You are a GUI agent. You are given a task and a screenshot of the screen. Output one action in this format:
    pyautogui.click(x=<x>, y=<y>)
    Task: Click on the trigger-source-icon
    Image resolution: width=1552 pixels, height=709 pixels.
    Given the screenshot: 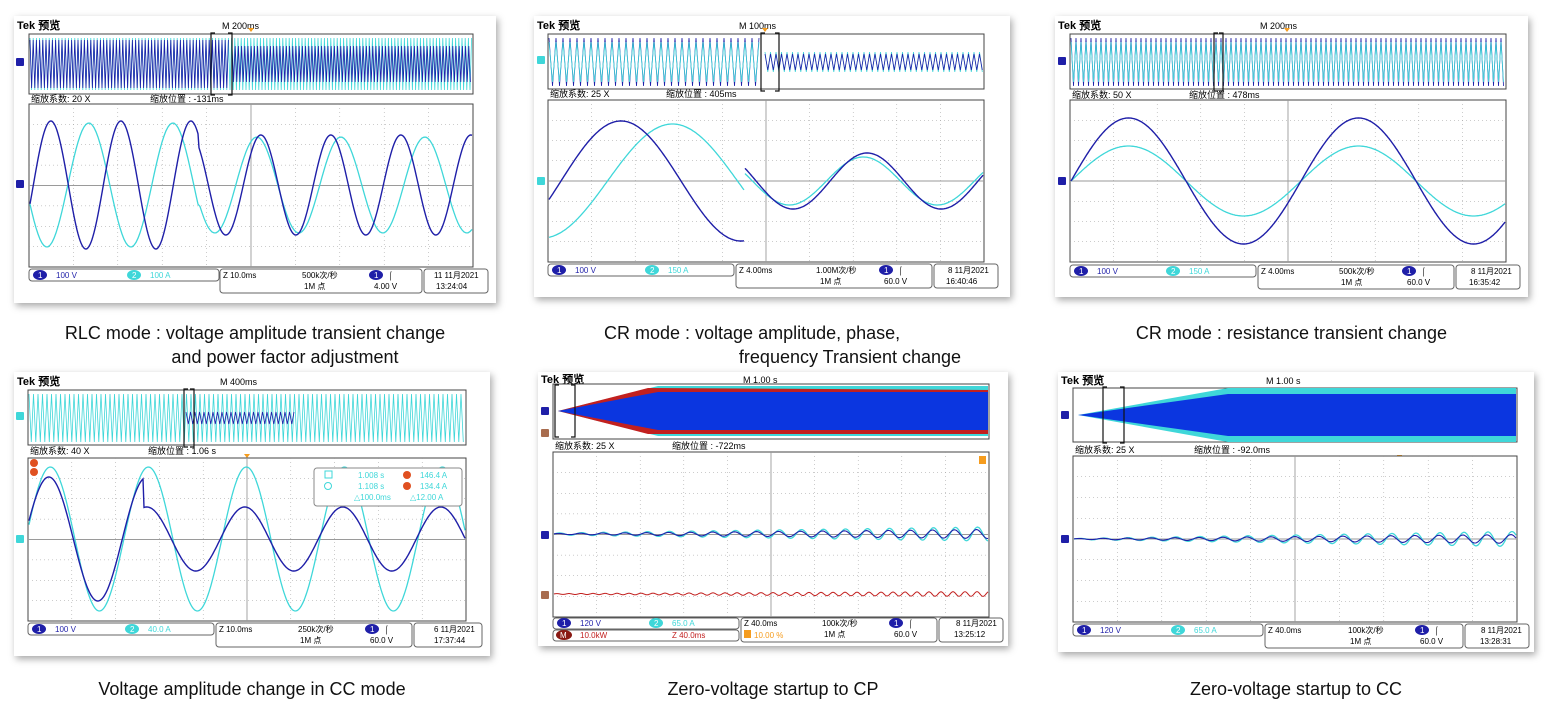 What is the action you would take?
    pyautogui.click(x=376, y=275)
    